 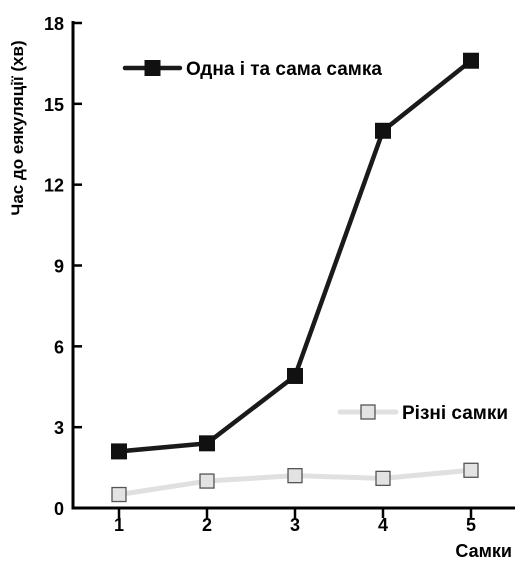 What do you see at coordinates (54, 24) in the screenshot?
I see `y-tick-label: 18` at bounding box center [54, 24].